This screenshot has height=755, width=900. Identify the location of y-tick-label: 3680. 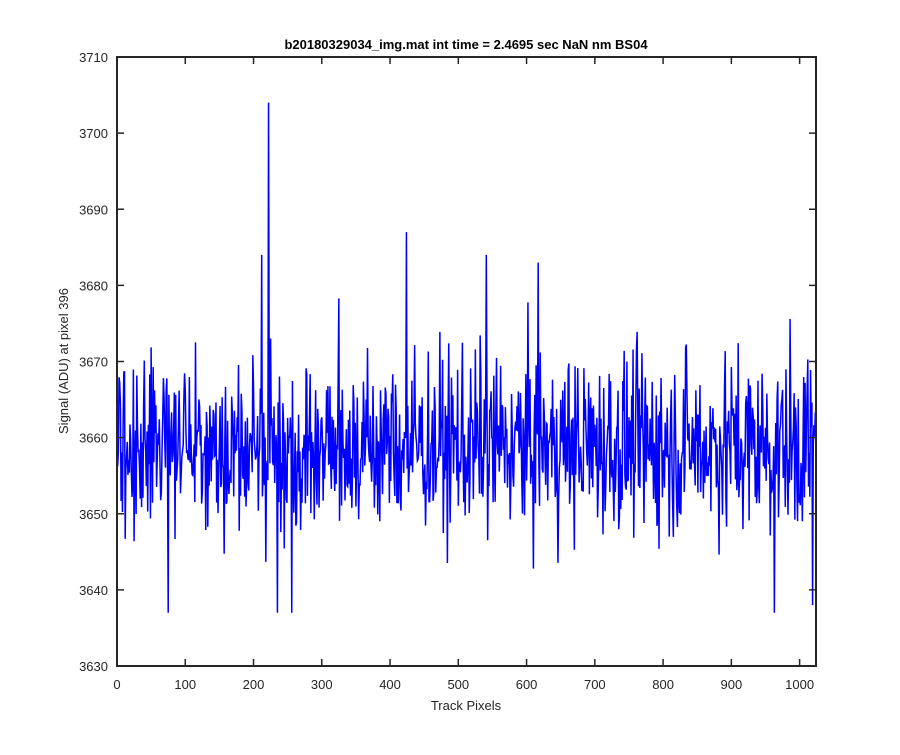
(93, 285).